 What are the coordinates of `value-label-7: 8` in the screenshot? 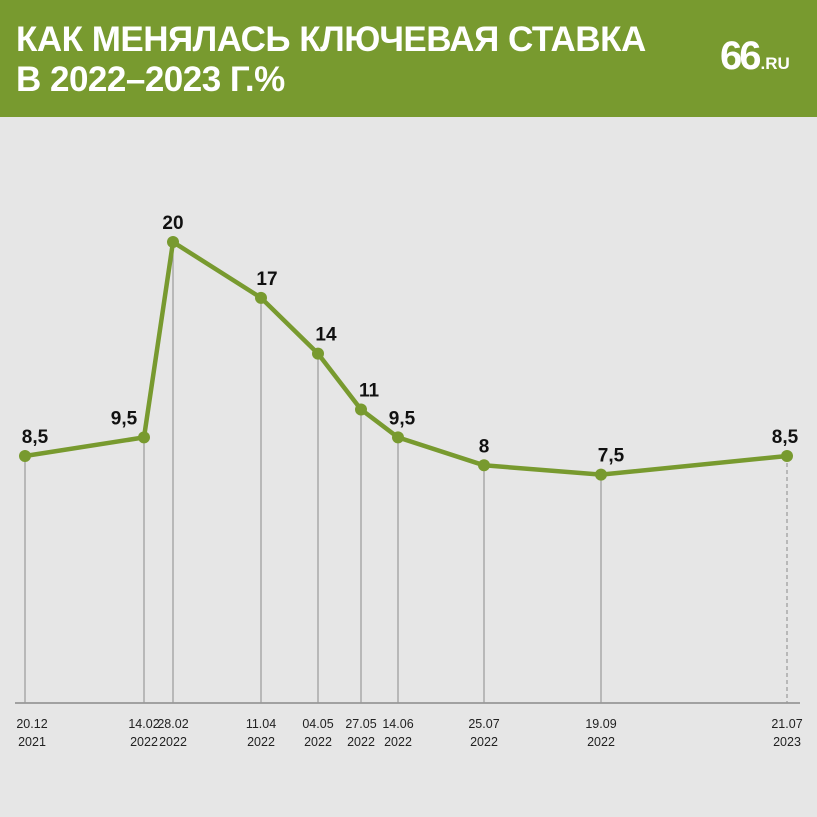 It's located at (484, 446).